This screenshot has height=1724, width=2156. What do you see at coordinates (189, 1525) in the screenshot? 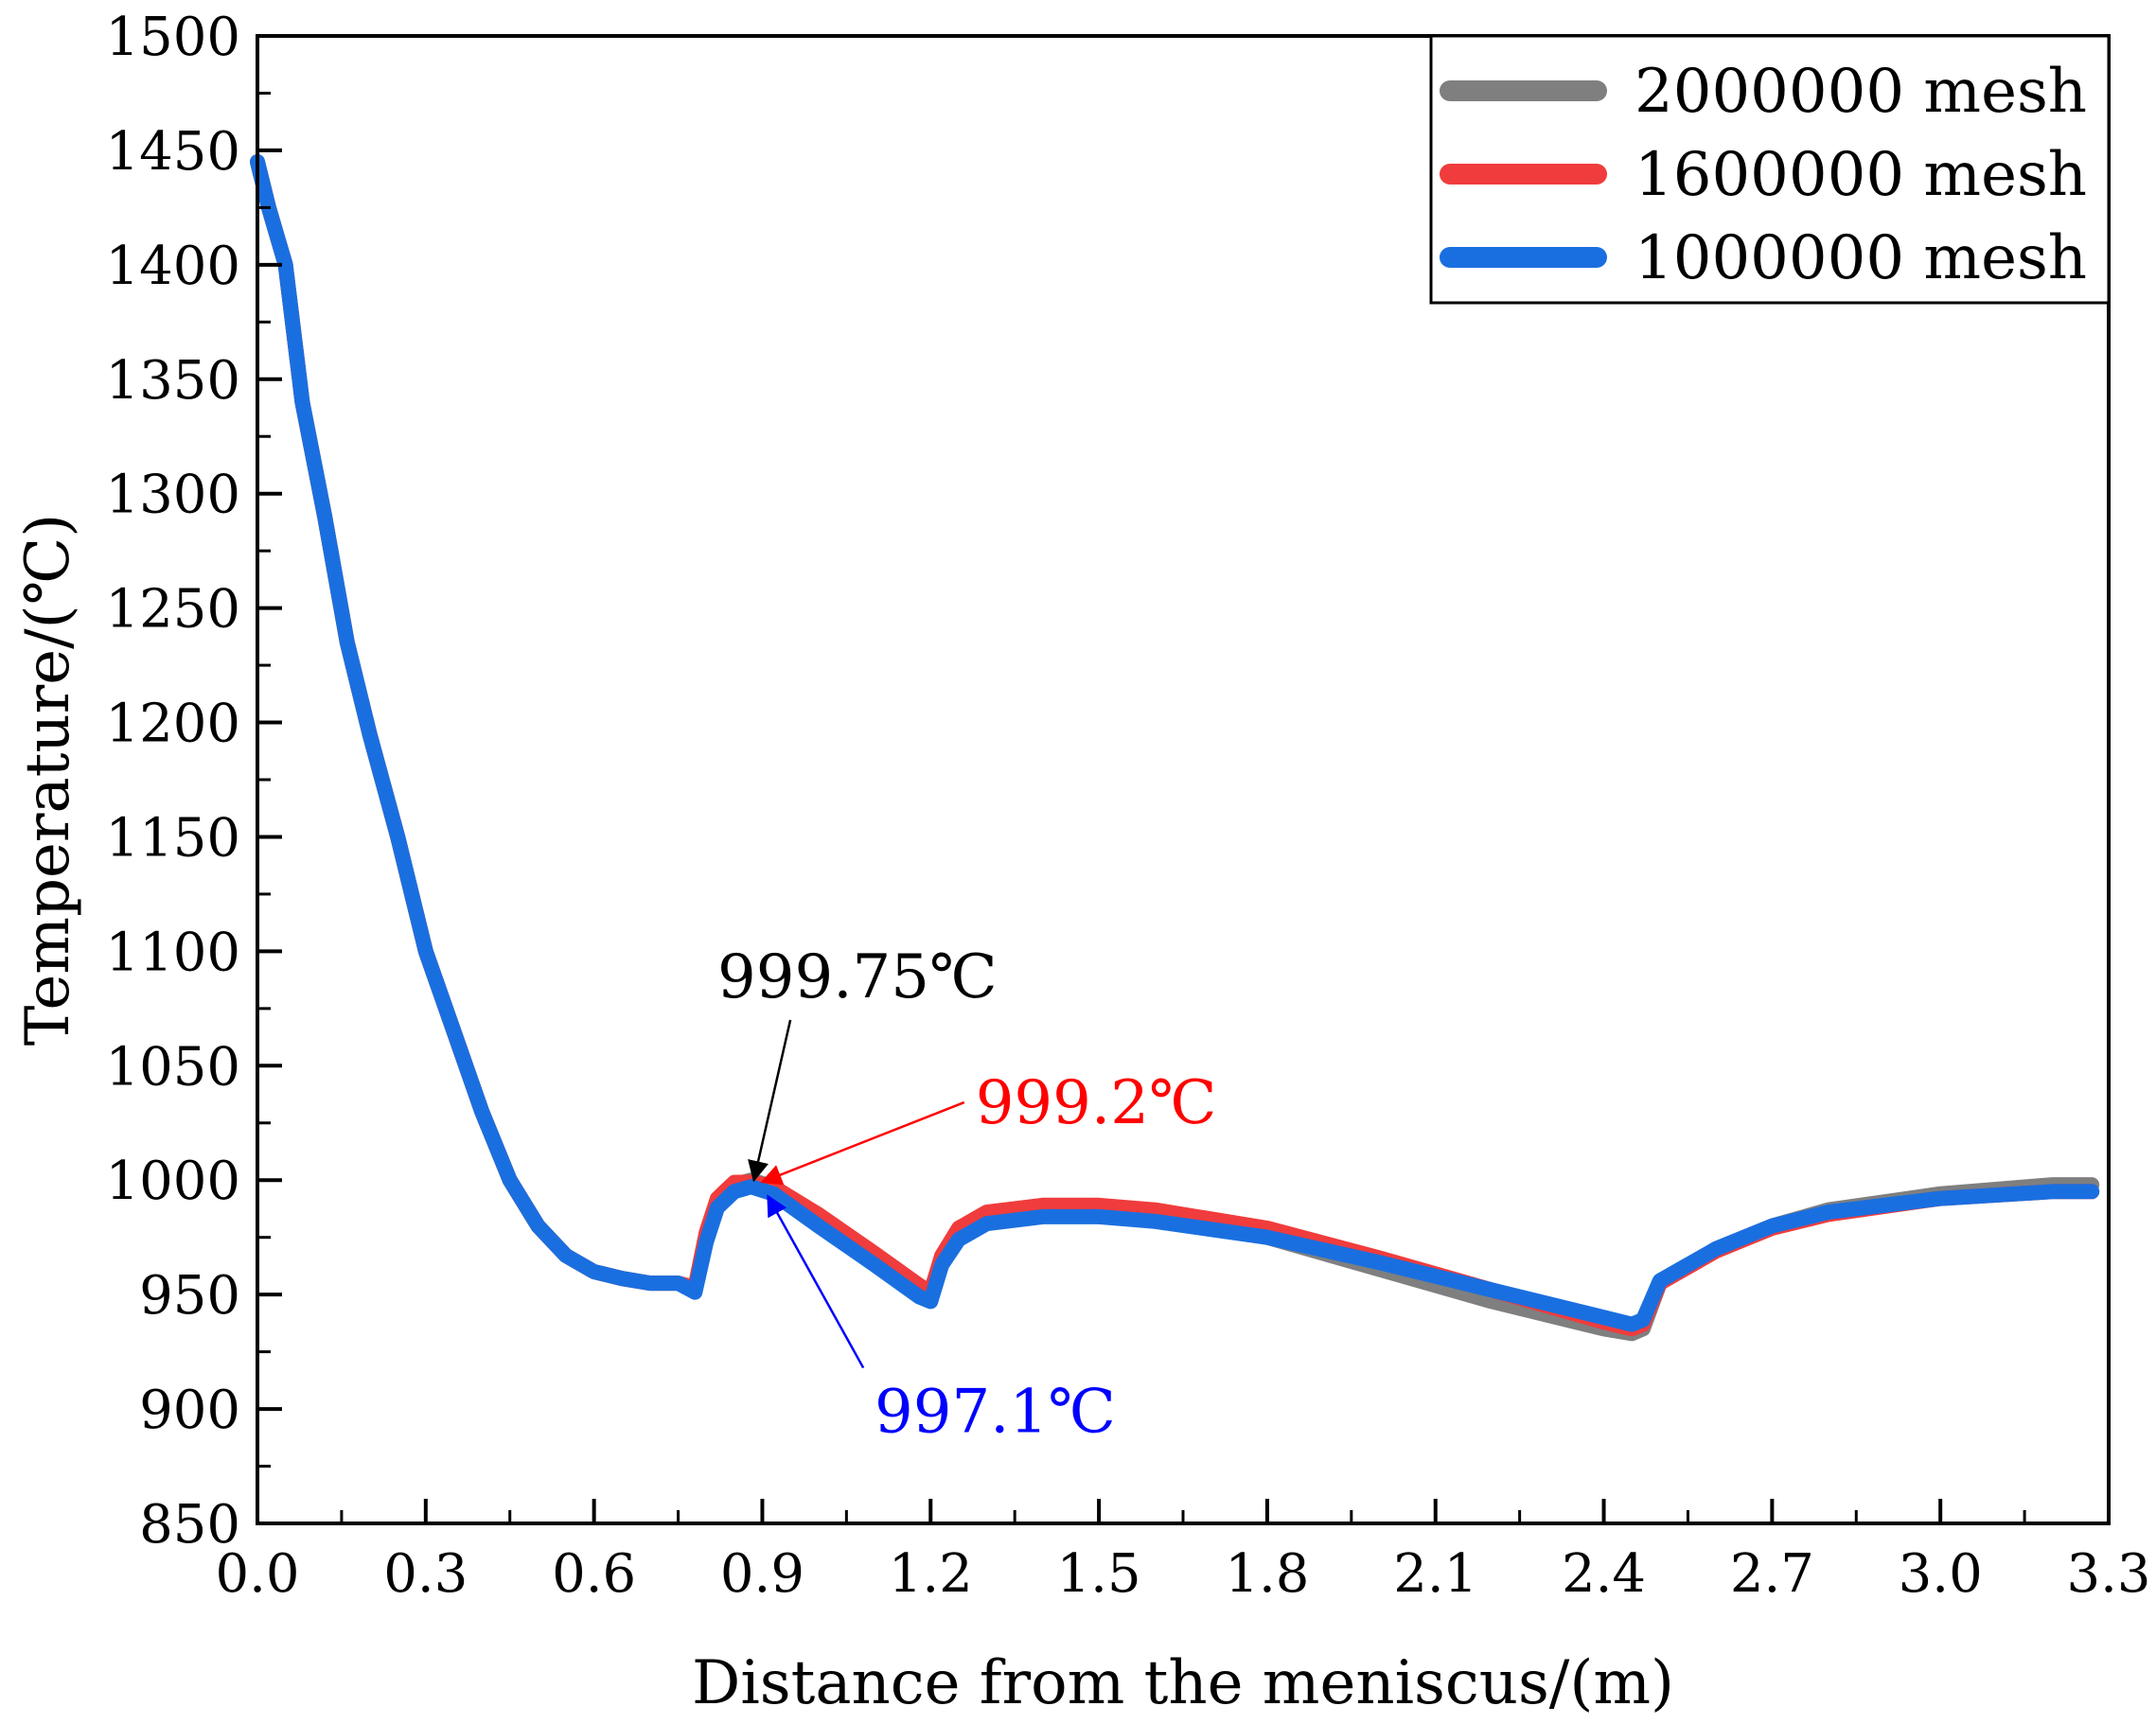
I see `y-tick-label: 850` at bounding box center [189, 1525].